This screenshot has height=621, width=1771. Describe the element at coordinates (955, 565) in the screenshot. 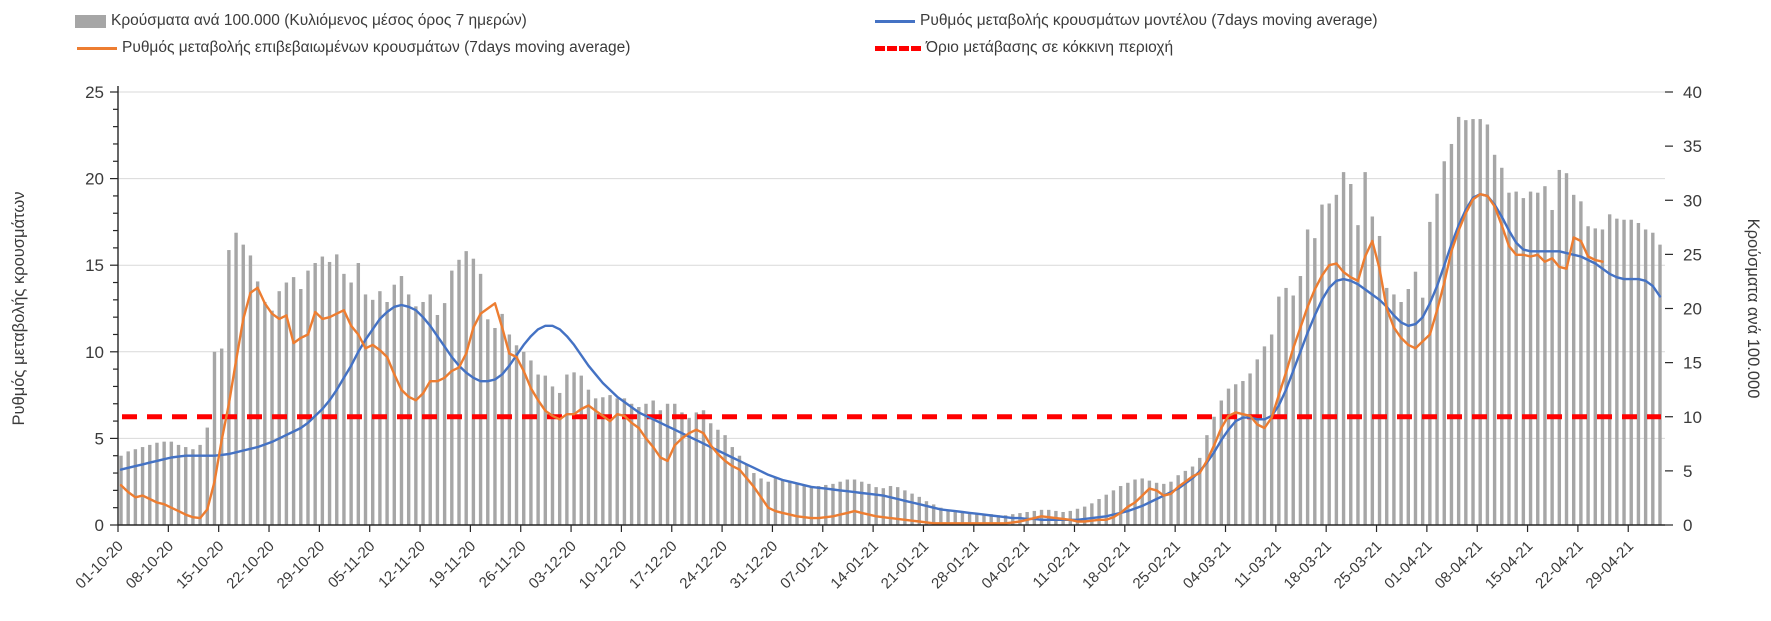

I see `x-axis-tick-label: 28-01-21` at that location.